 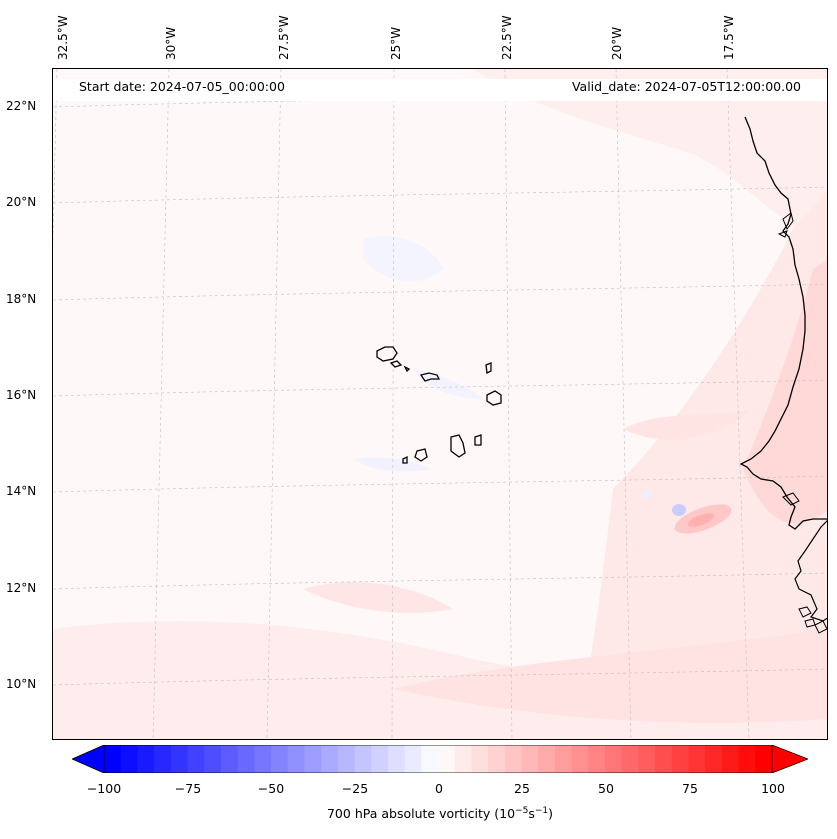 I want to click on vorticity-band-west-streak, so click(x=378, y=597).